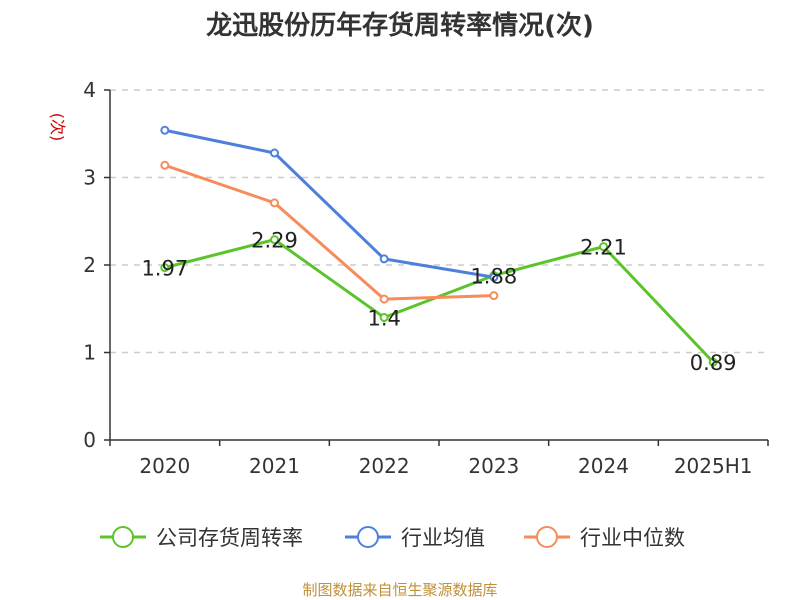 The image size is (800, 600). Describe the element at coordinates (229, 538) in the screenshot. I see `legend-label: 公司存货周转率` at that location.